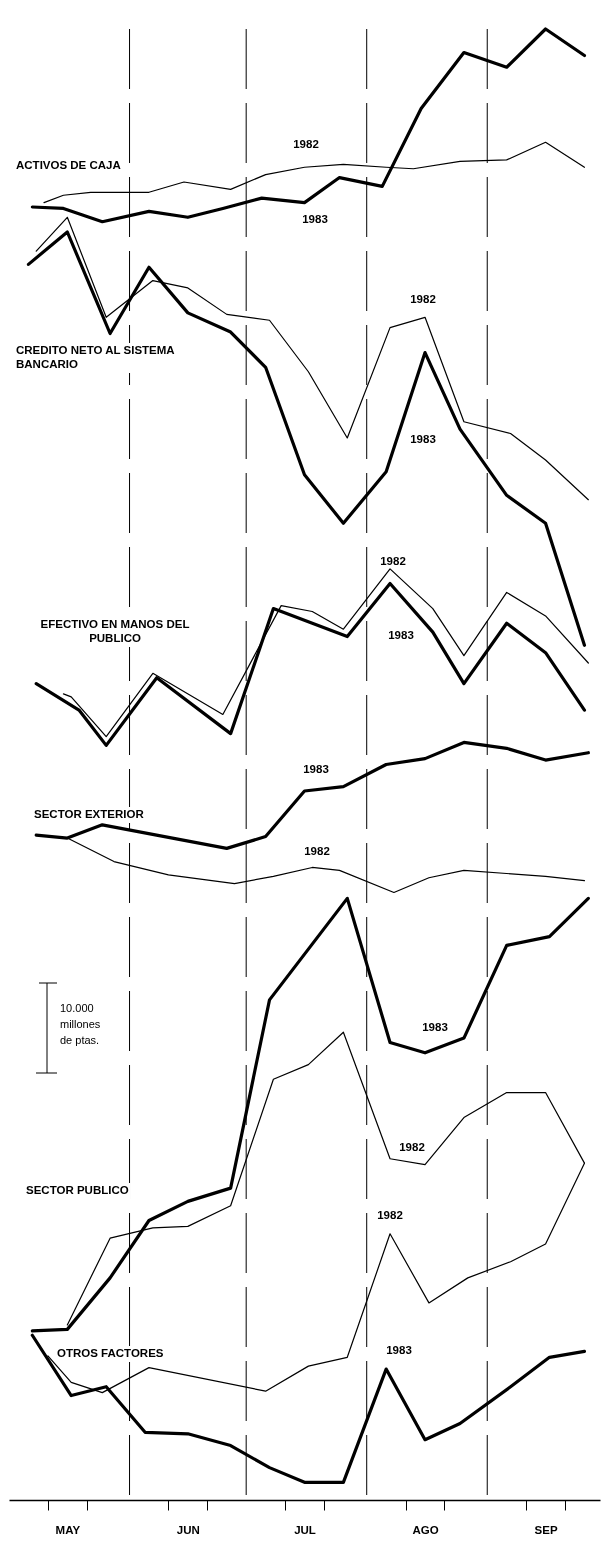  What do you see at coordinates (546, 1529) in the screenshot?
I see `x-tick-label: SEP` at bounding box center [546, 1529].